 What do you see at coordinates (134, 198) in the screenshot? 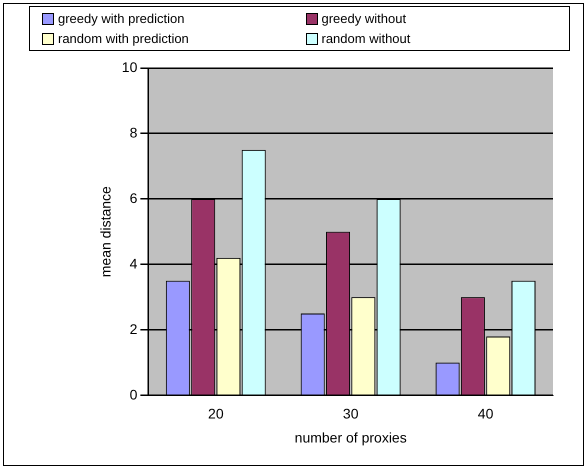
I see `y-tick-label: 6` at bounding box center [134, 198].